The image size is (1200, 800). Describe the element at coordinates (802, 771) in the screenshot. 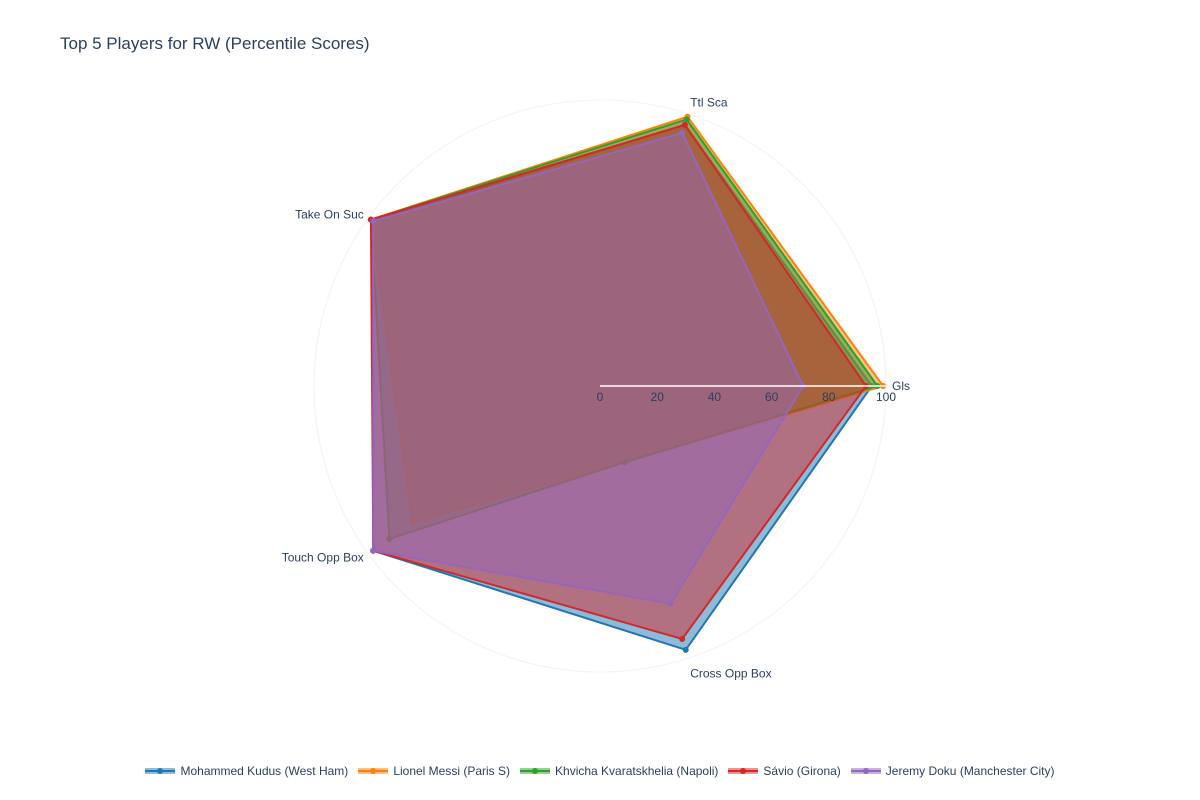

I see `legend-label: Sávio (Girona)` at that location.